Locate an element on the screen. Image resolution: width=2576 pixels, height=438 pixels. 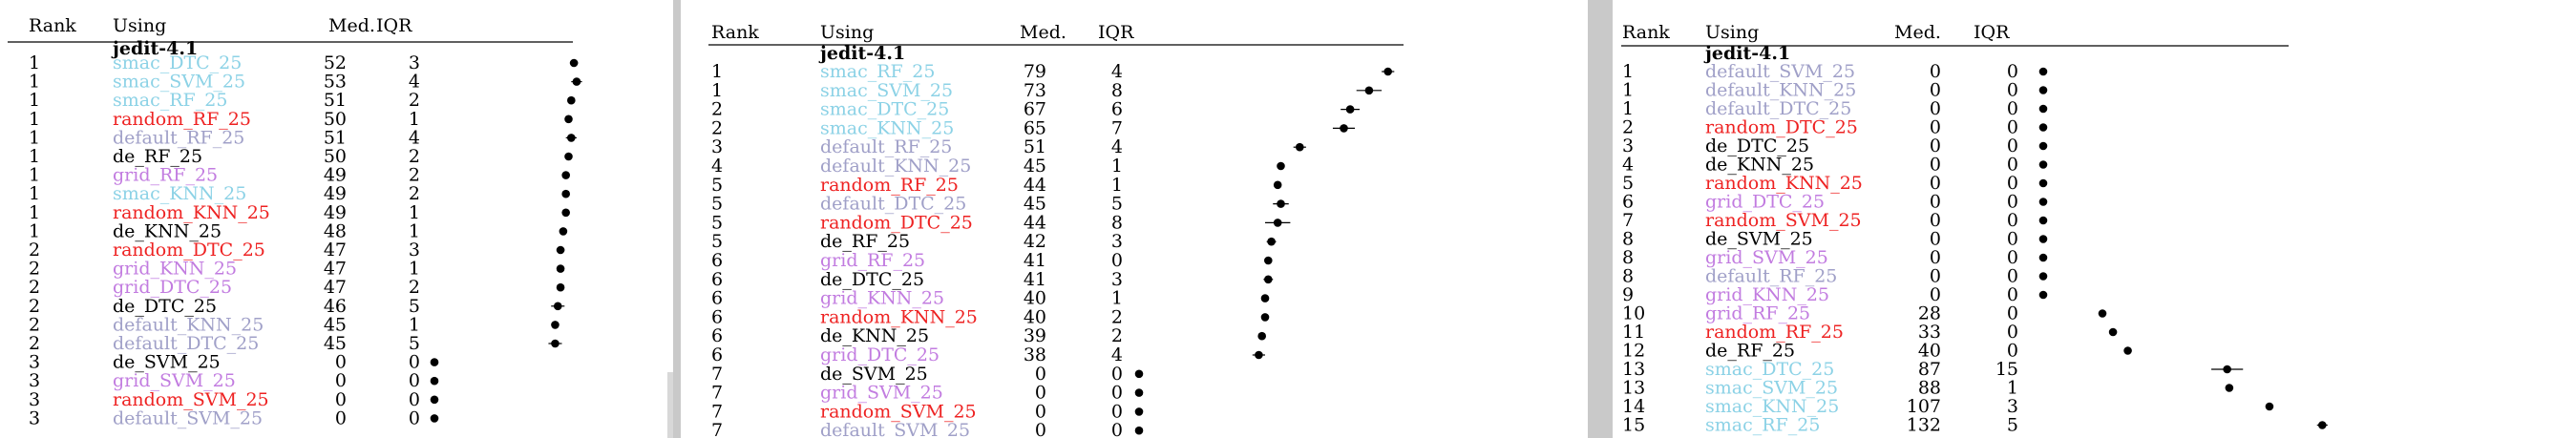
median-cell: 48 is located at coordinates (335, 230).